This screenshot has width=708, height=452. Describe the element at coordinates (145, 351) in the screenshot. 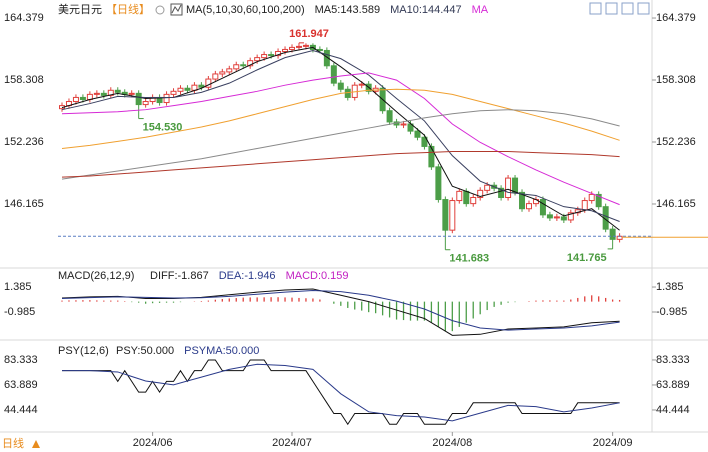

I see `legend-entry: PSY:50.000` at that location.